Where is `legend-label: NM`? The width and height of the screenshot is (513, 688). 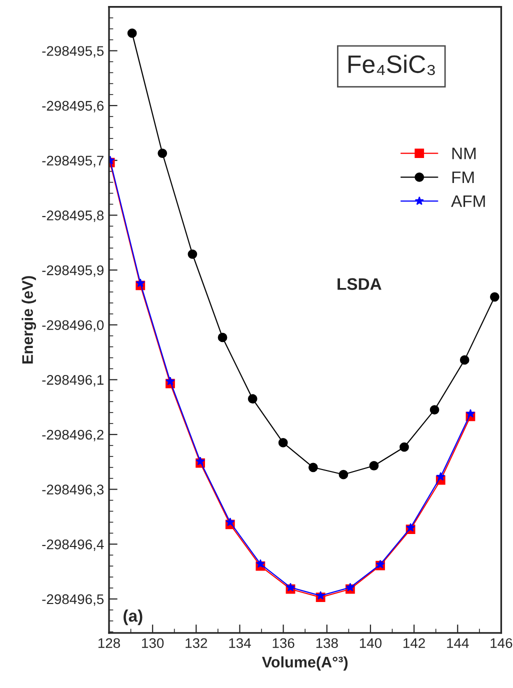 legend-label: NM is located at coordinates (464, 154).